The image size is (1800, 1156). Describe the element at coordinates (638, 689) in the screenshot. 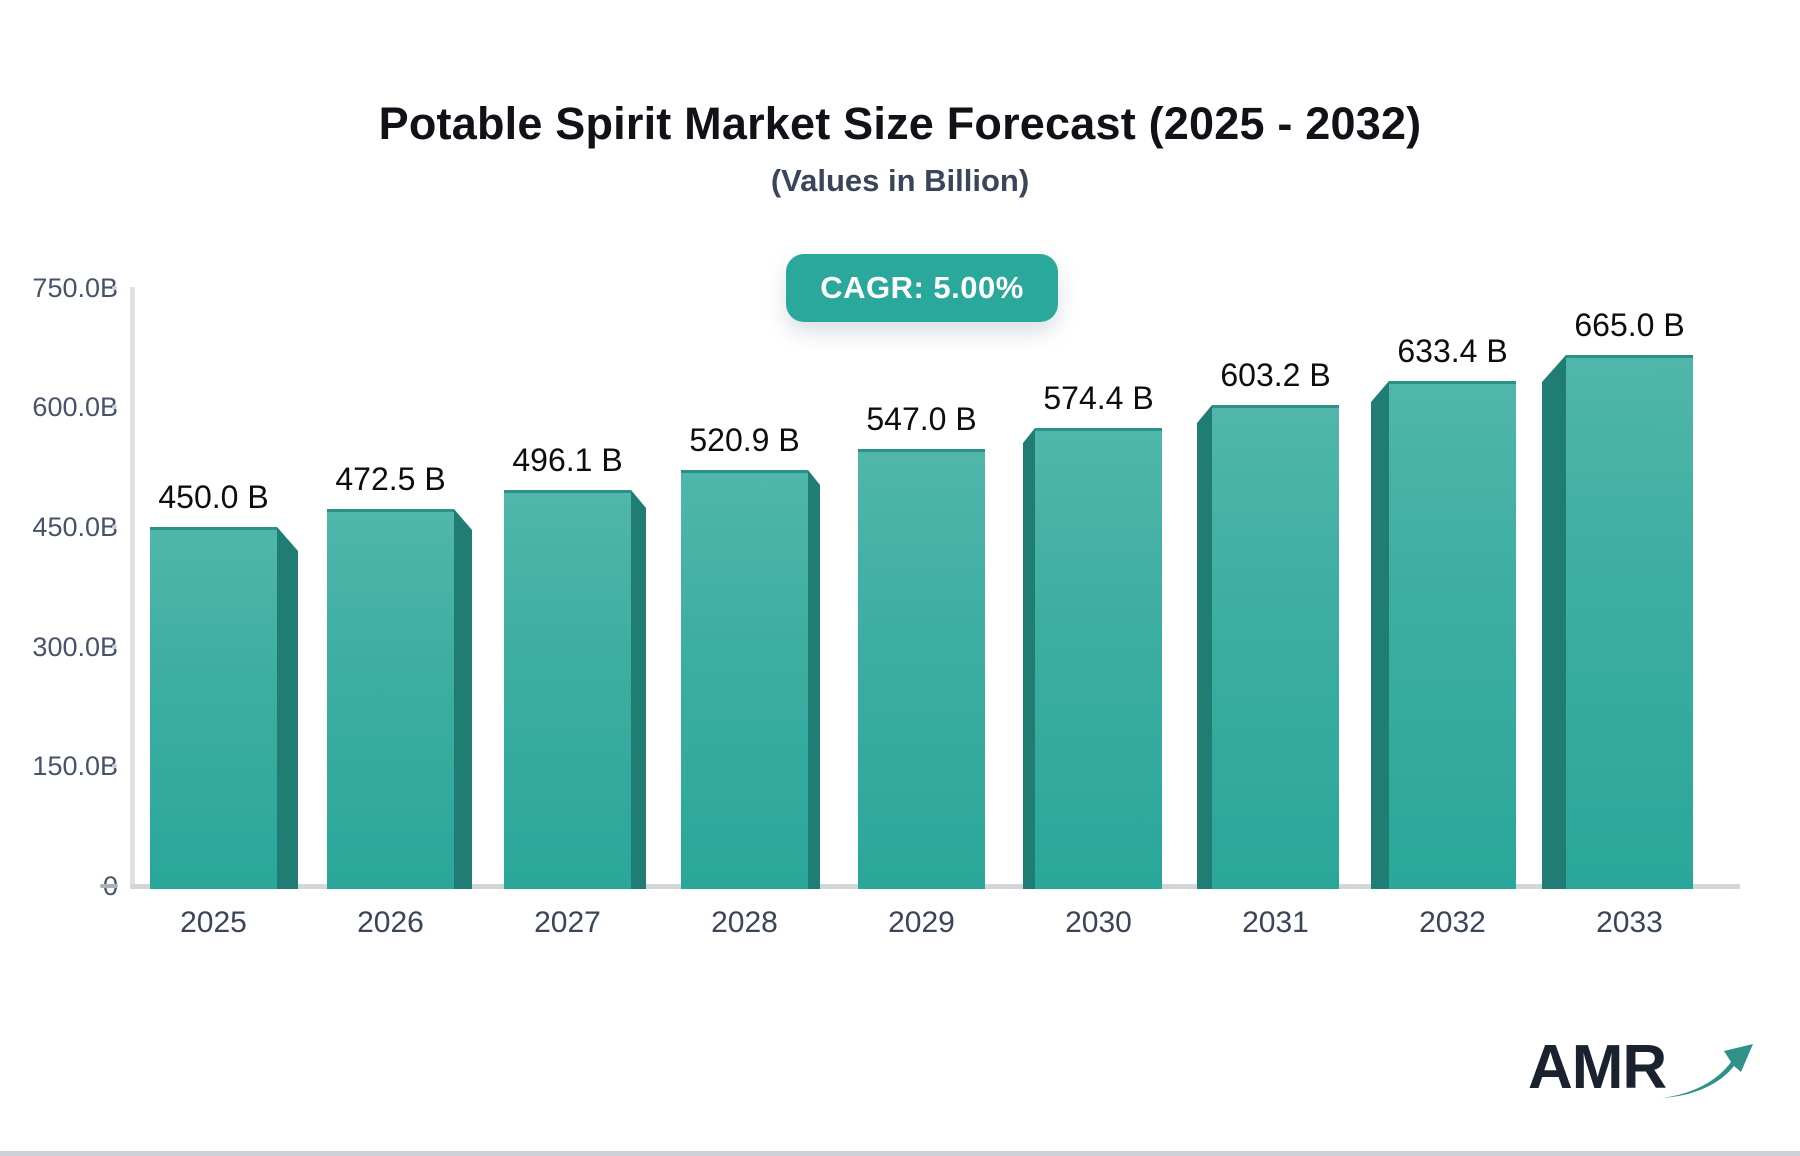

I see `bar-side-2027` at that location.